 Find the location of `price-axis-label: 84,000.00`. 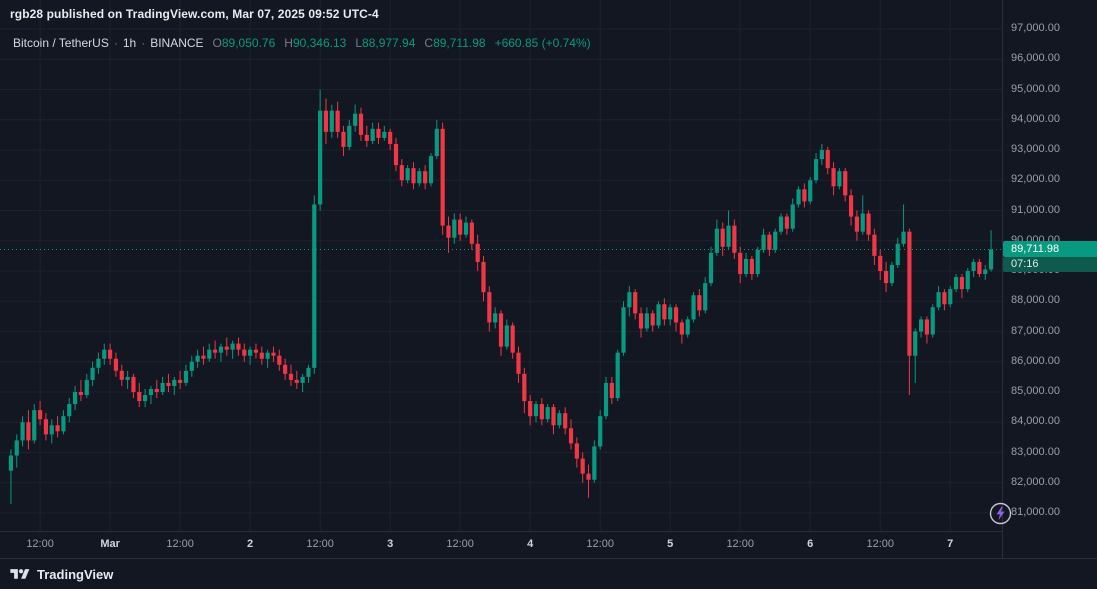

price-axis-label: 84,000.00 is located at coordinates (1035, 421).